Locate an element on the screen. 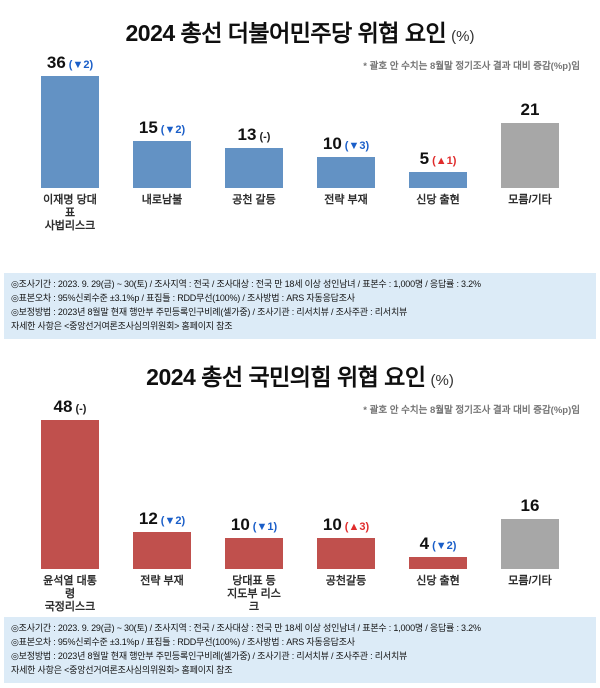 This screenshot has width=600, height=688. bar-change: (▼1) is located at coordinates (265, 527).